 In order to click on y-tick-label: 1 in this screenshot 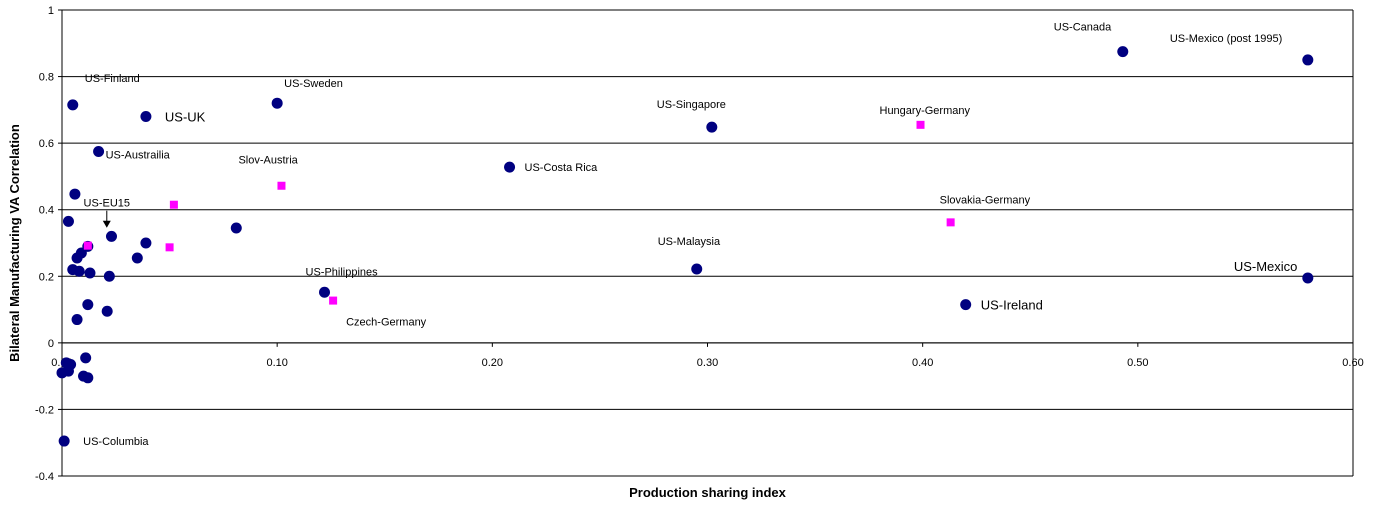, I will do `click(51, 11)`.